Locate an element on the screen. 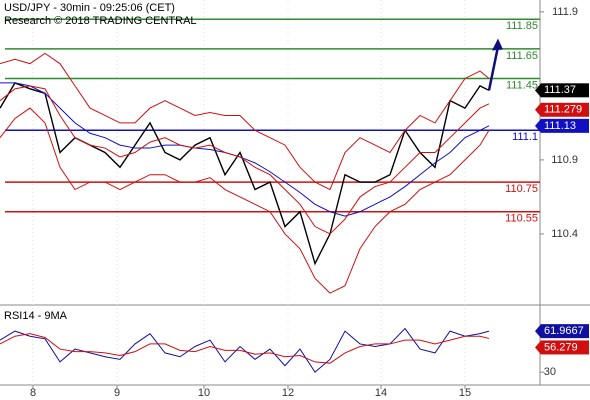 Image resolution: width=590 pixels, height=400 pixels. price-badge-label: 111.279 is located at coordinates (563, 110).